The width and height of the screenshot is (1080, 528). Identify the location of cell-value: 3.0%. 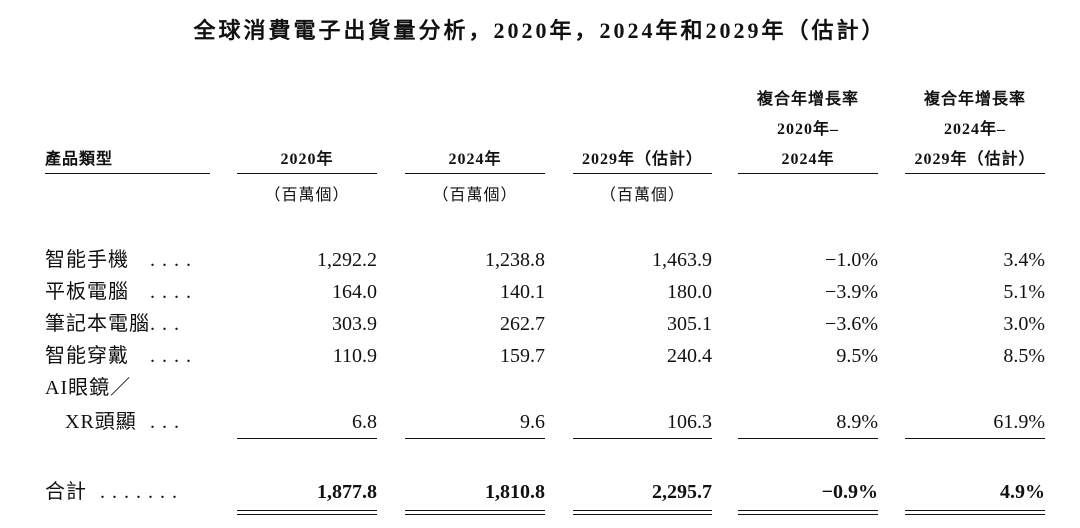
(1024, 324).